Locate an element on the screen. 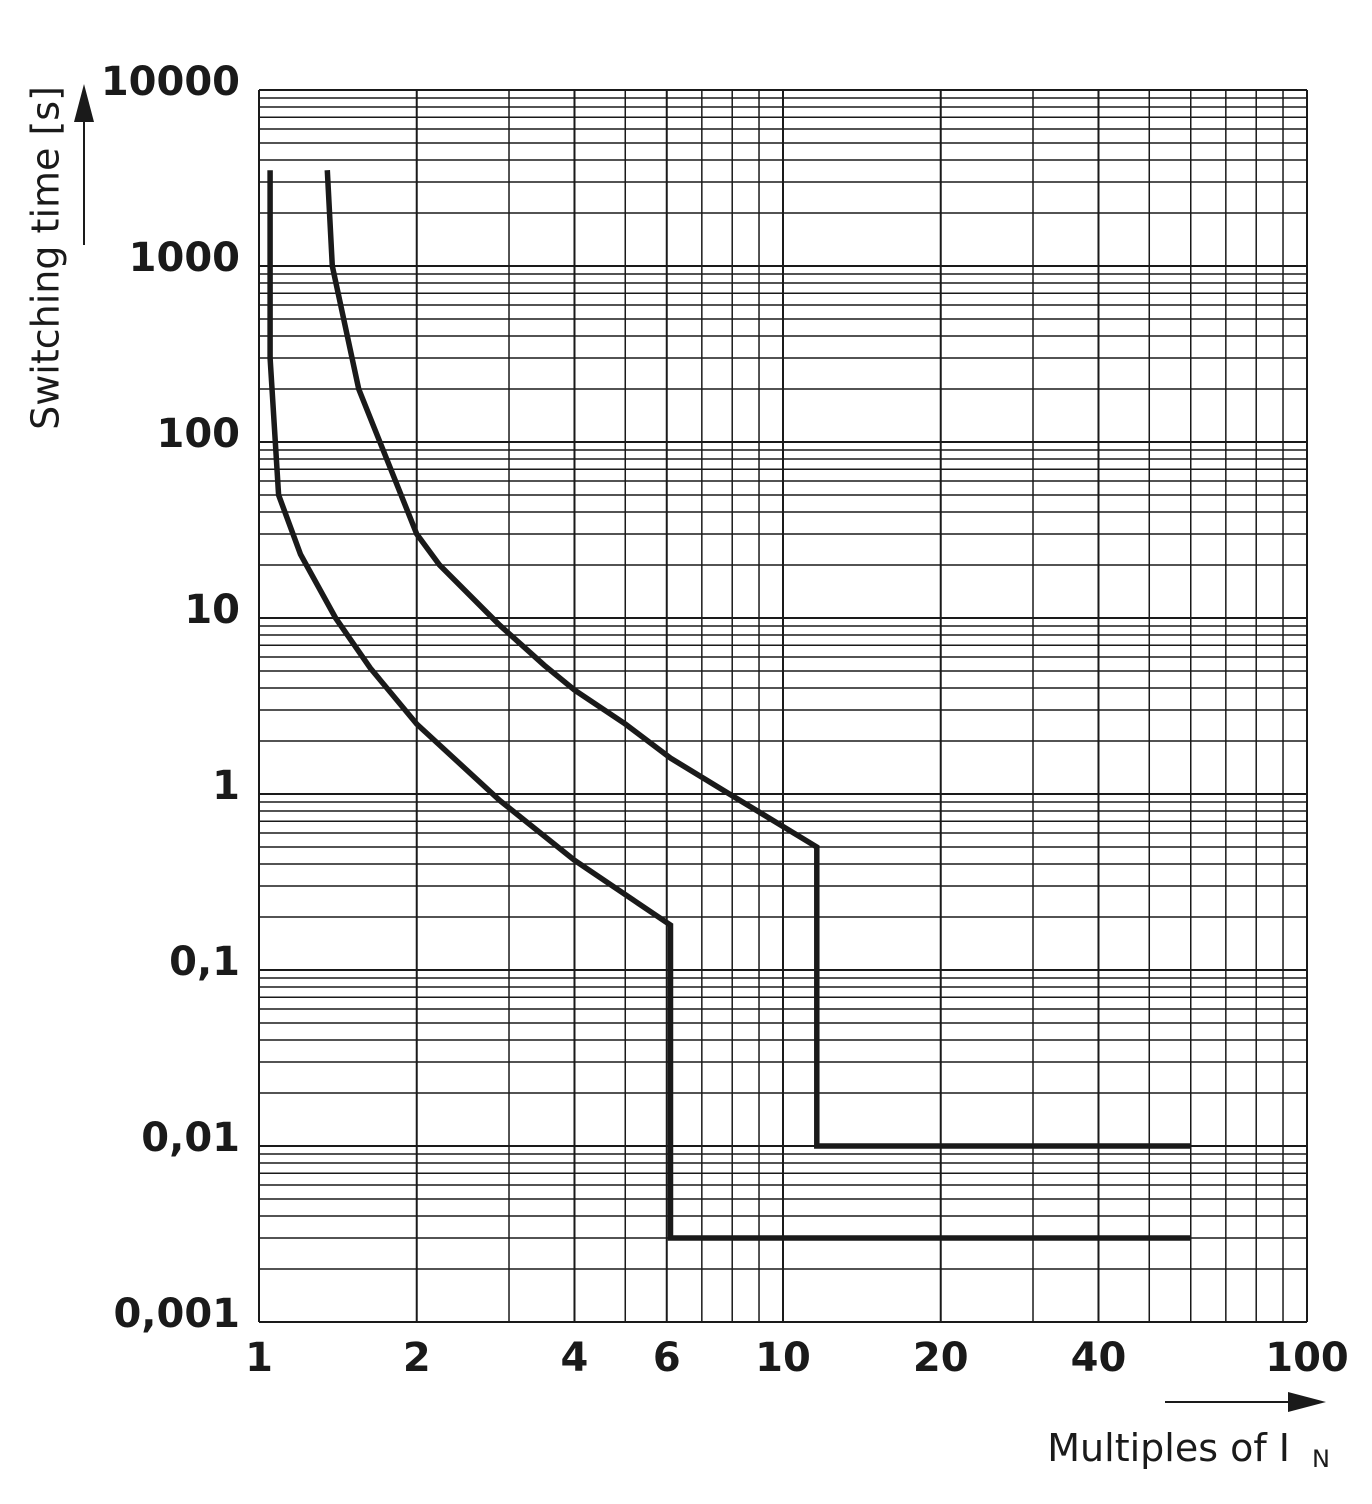 The image size is (1372, 1504). x-tick-label: 100 is located at coordinates (1307, 1358).